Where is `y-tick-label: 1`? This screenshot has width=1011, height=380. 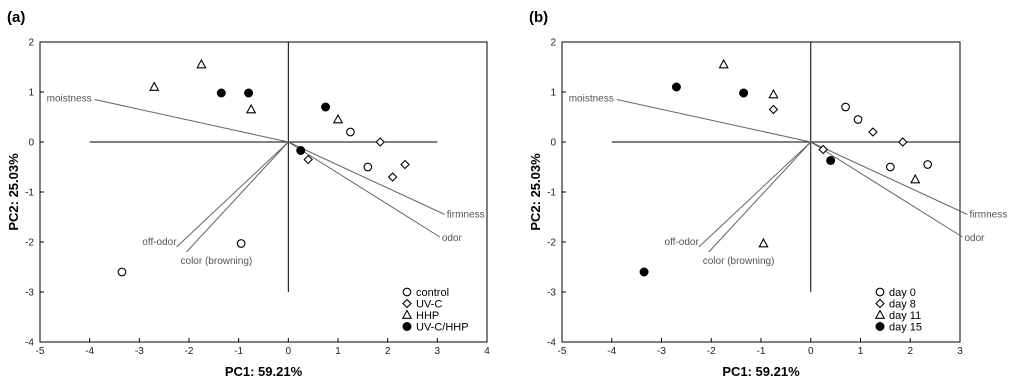
y-tick-label: 1 is located at coordinates (553, 93).